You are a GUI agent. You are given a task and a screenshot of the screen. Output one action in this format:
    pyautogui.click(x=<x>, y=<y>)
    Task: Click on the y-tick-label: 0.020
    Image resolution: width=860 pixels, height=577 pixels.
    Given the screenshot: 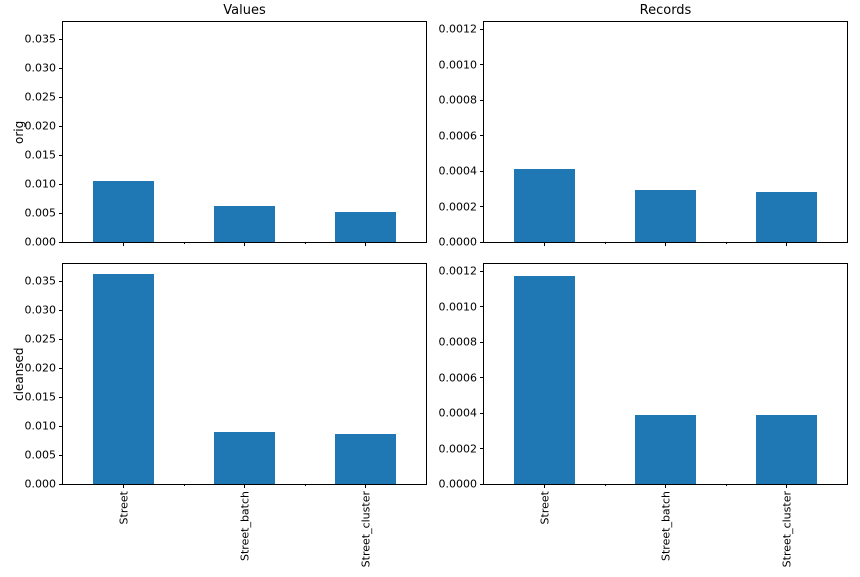 What is the action you would take?
    pyautogui.click(x=40, y=368)
    